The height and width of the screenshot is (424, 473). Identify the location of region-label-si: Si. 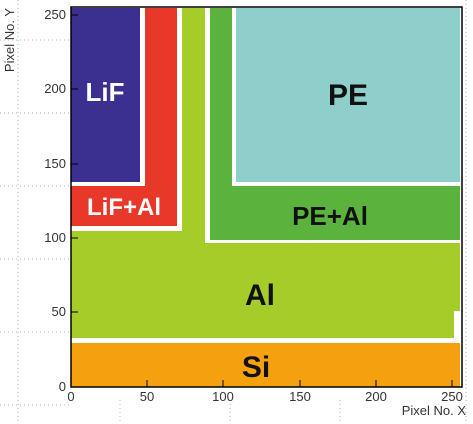
(256, 367).